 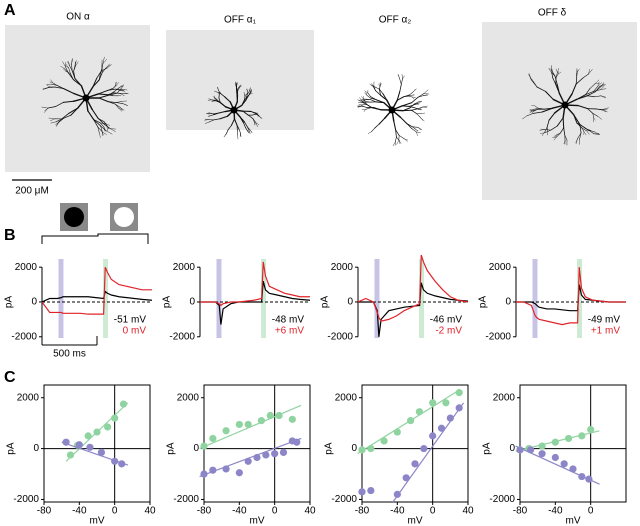 I want to click on legend-label: +6 mV, so click(x=290, y=331).